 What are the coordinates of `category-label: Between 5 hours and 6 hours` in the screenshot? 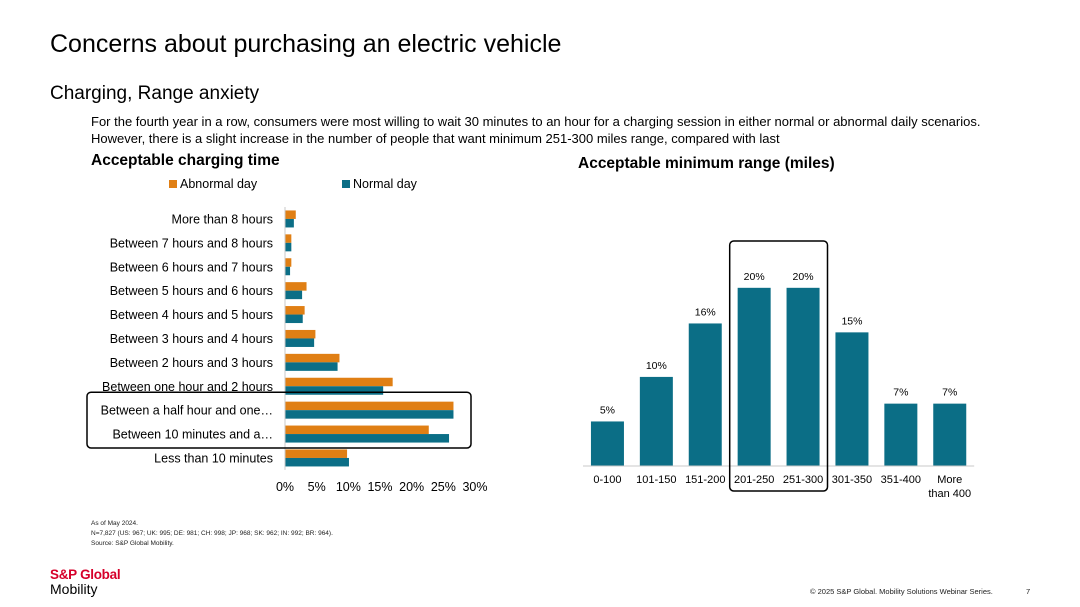 It's located at (191, 291).